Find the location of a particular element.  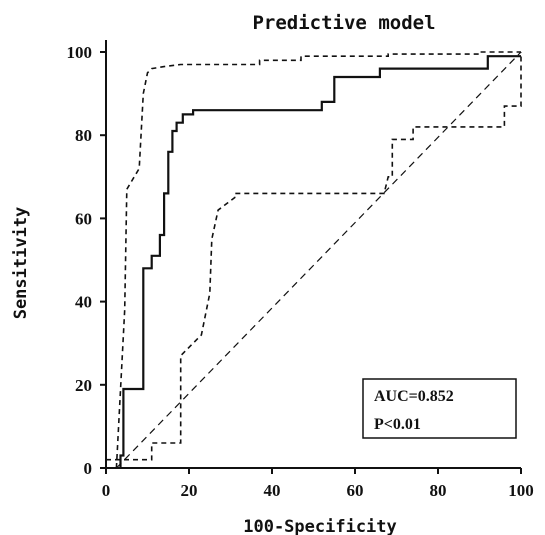

x-axis-ticks: 0 20 40 60 80 100 is located at coordinates (318, 484).